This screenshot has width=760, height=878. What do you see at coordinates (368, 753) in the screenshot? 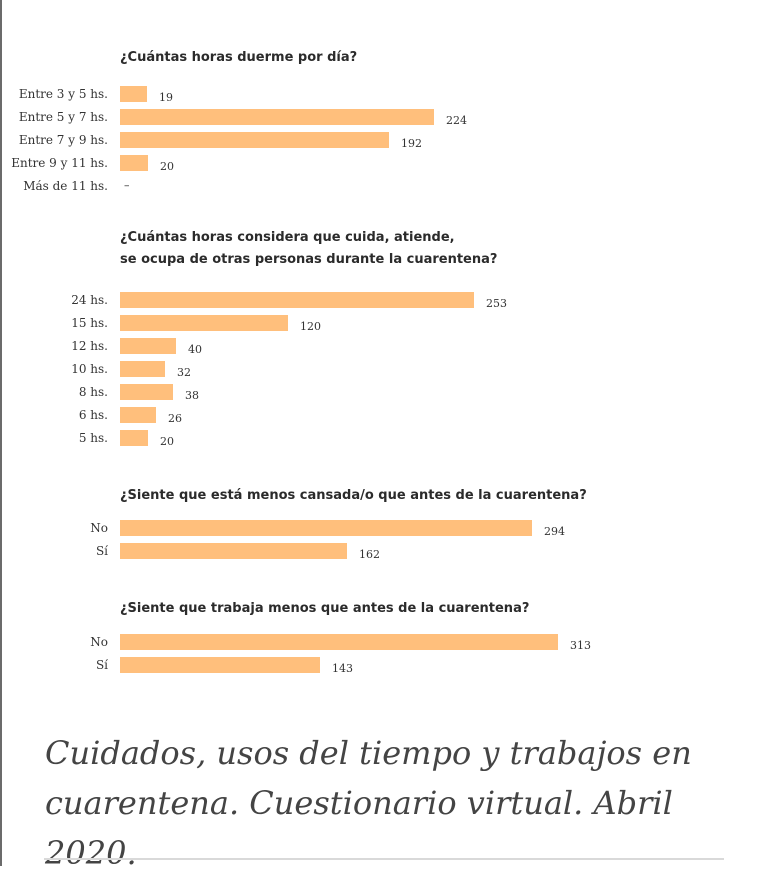
I see `caption-line-1: Cuidados, usos del tiempo y trabajos en` at bounding box center [368, 753].